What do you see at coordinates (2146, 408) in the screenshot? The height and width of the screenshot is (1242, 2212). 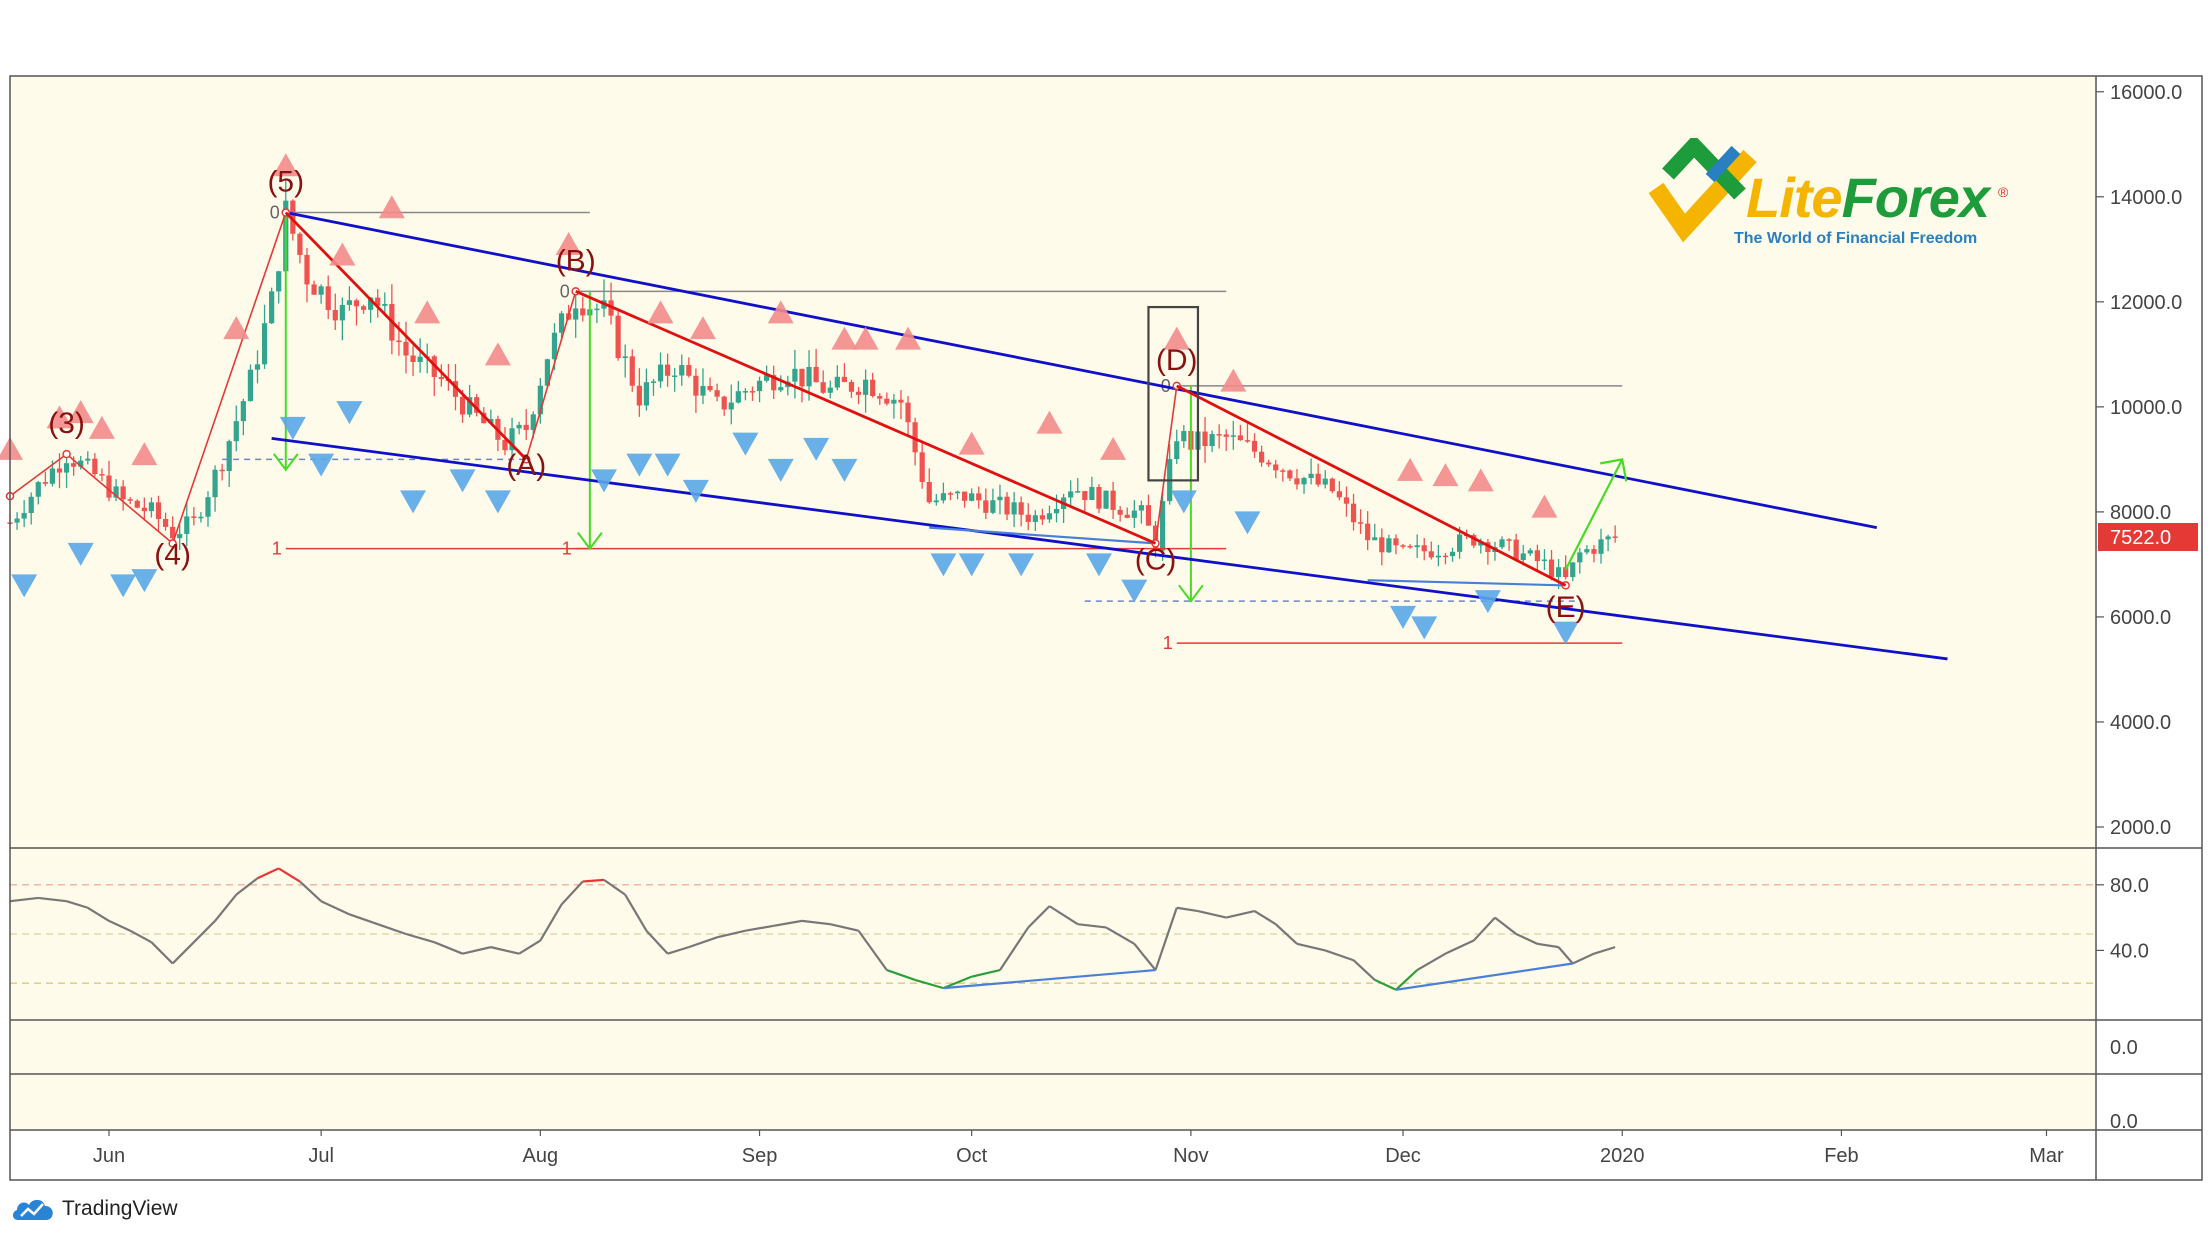 I see `price-tick-label: 10000.0` at bounding box center [2146, 408].